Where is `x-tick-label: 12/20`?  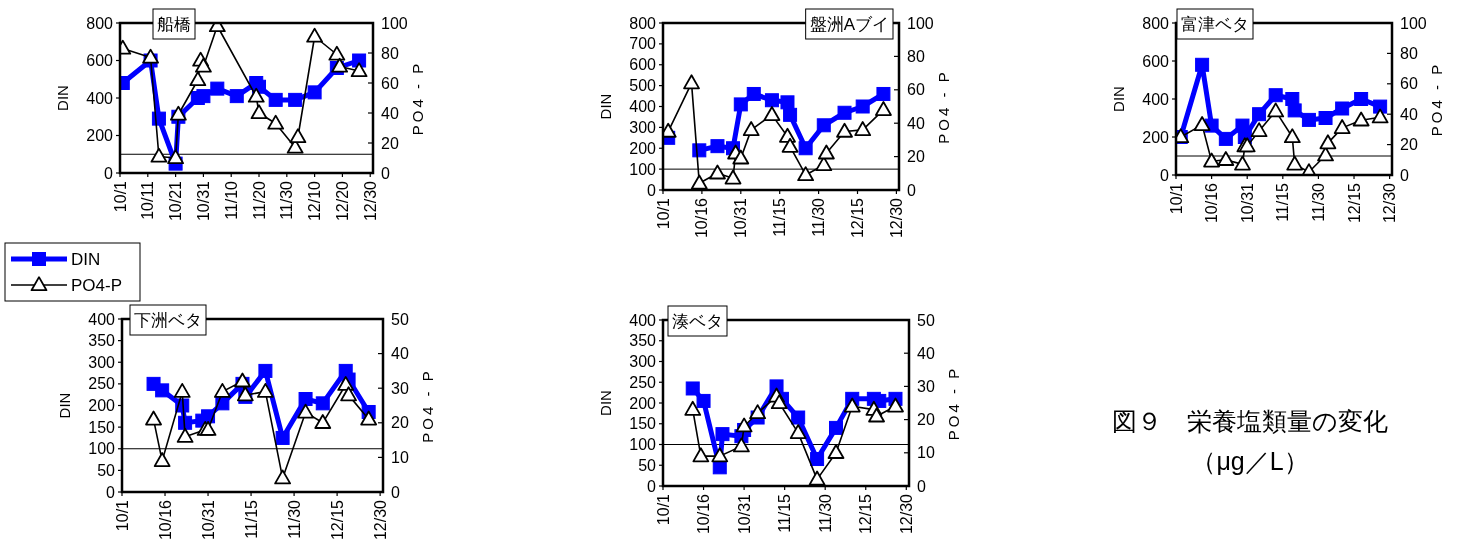 x-tick-label: 12/20 is located at coordinates (342, 201).